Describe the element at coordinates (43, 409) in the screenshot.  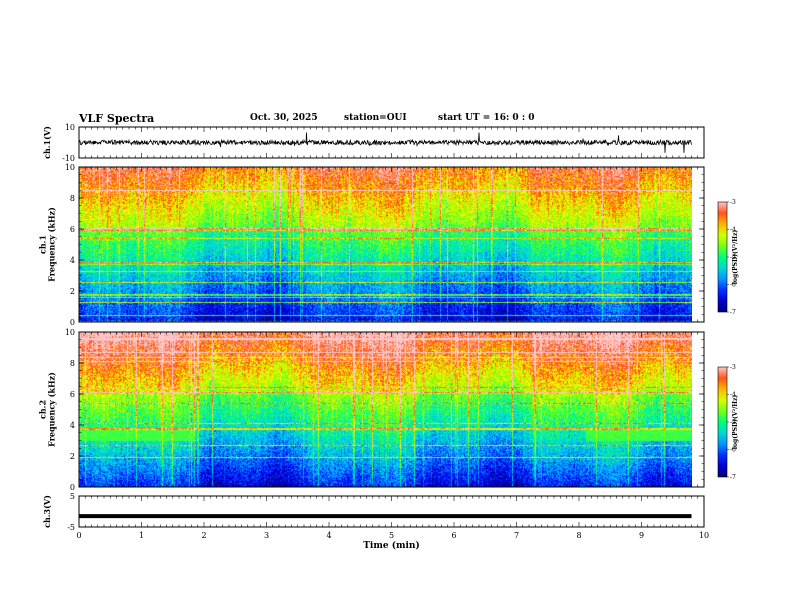
I see `ch2-spectrogram-ylabel: ch.2` at that location.